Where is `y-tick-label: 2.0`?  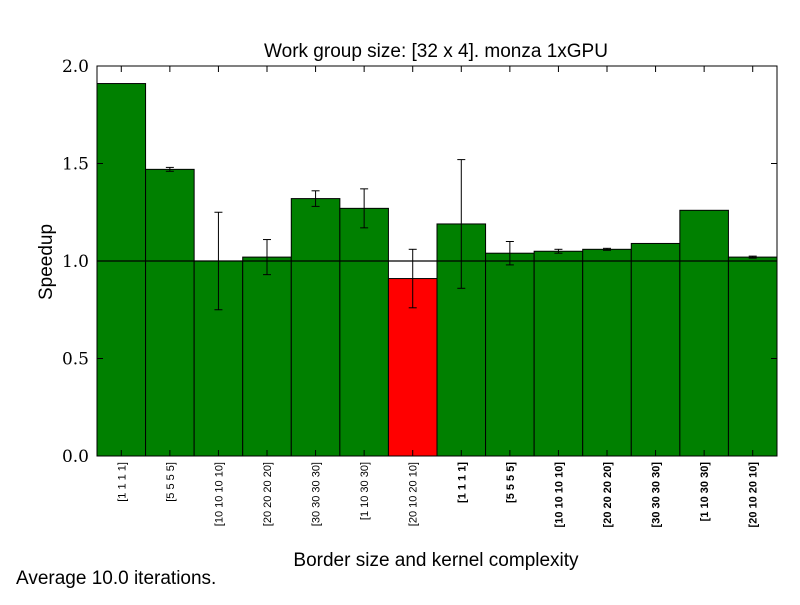 y-tick-label: 2.0 is located at coordinates (75, 67).